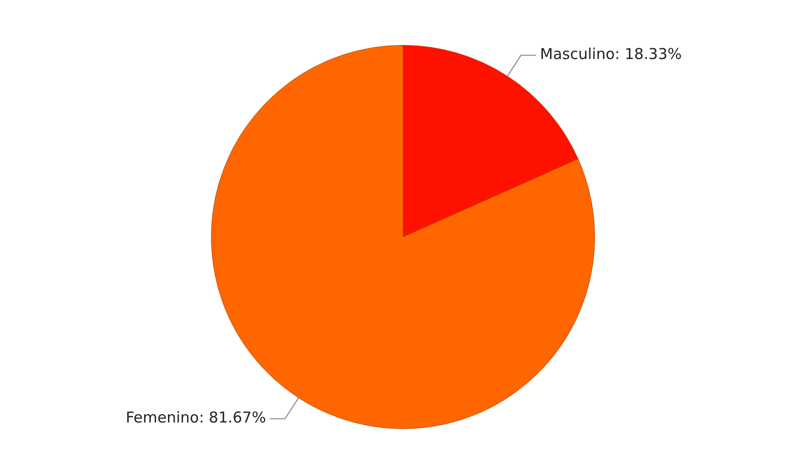 The image size is (794, 474). Describe the element at coordinates (577, 54) in the screenshot. I see `slice-label: Masculino` at that location.